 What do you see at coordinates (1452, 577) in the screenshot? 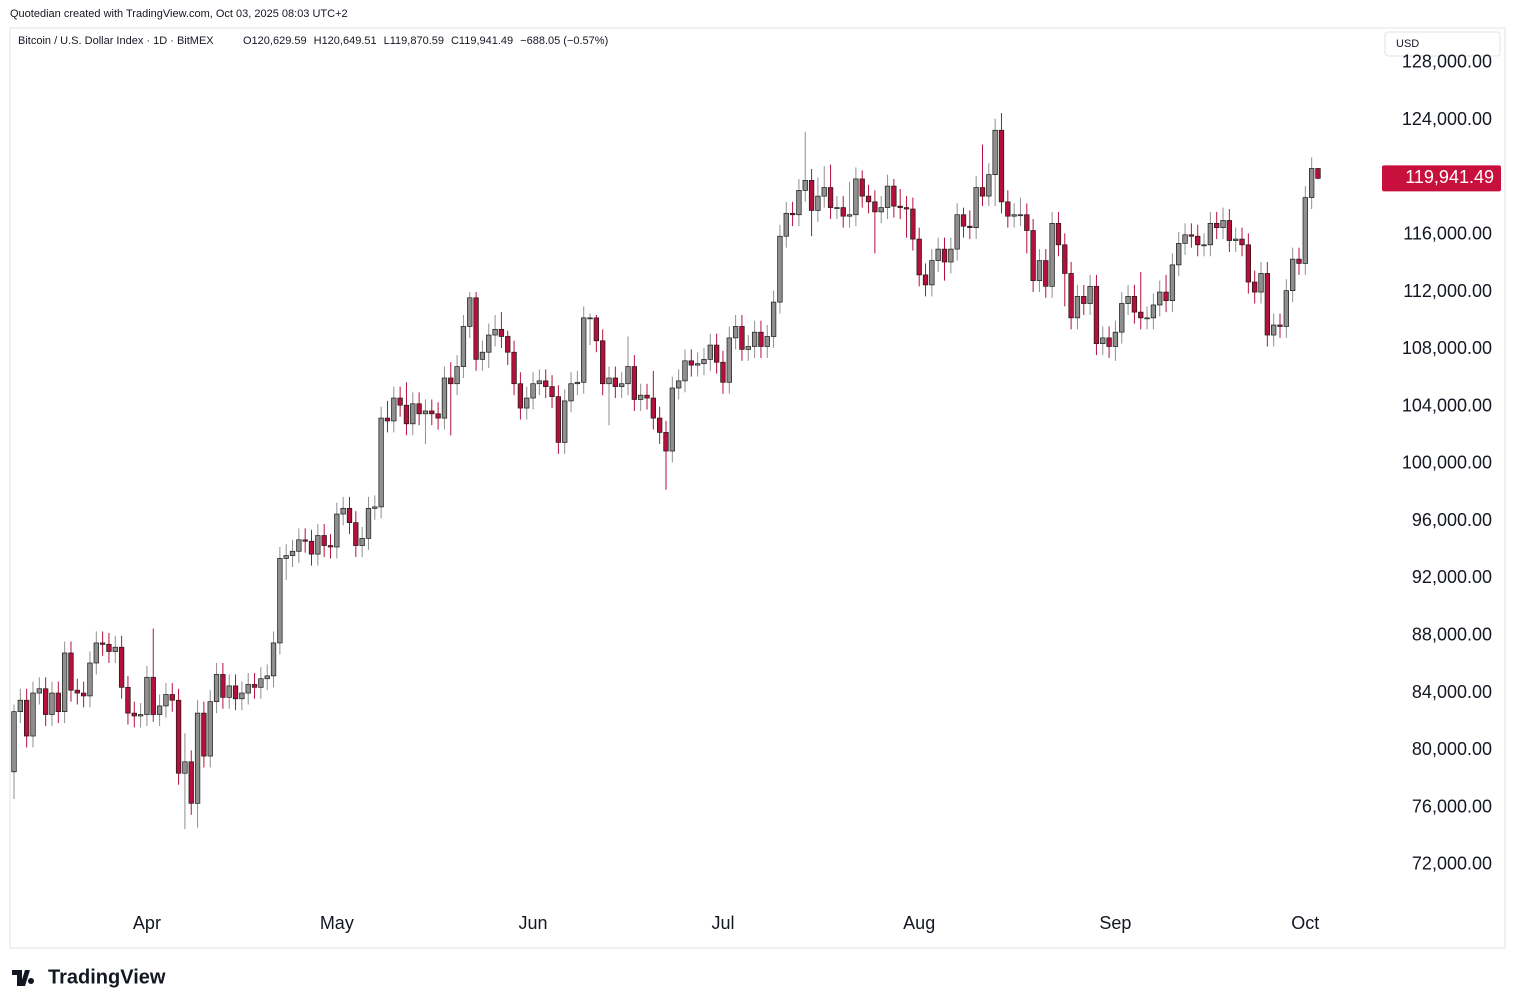
I see `y-tick-label: 92,000.00` at bounding box center [1452, 577].